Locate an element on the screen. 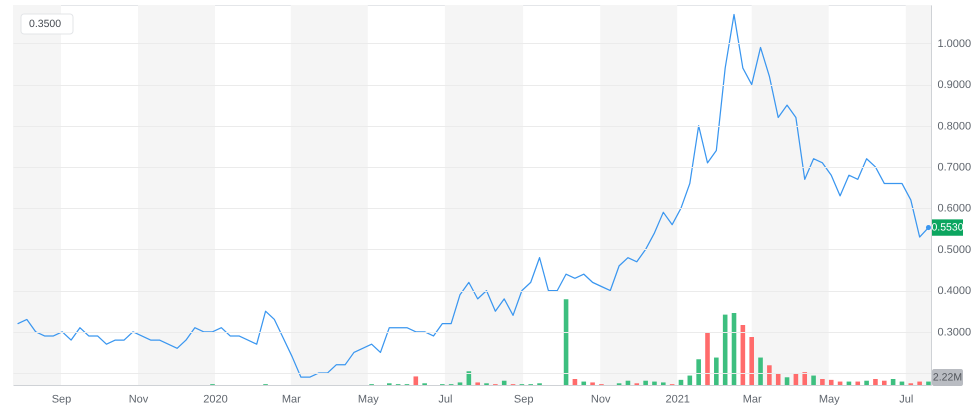  annotation: 0.5530 is located at coordinates (947, 228).